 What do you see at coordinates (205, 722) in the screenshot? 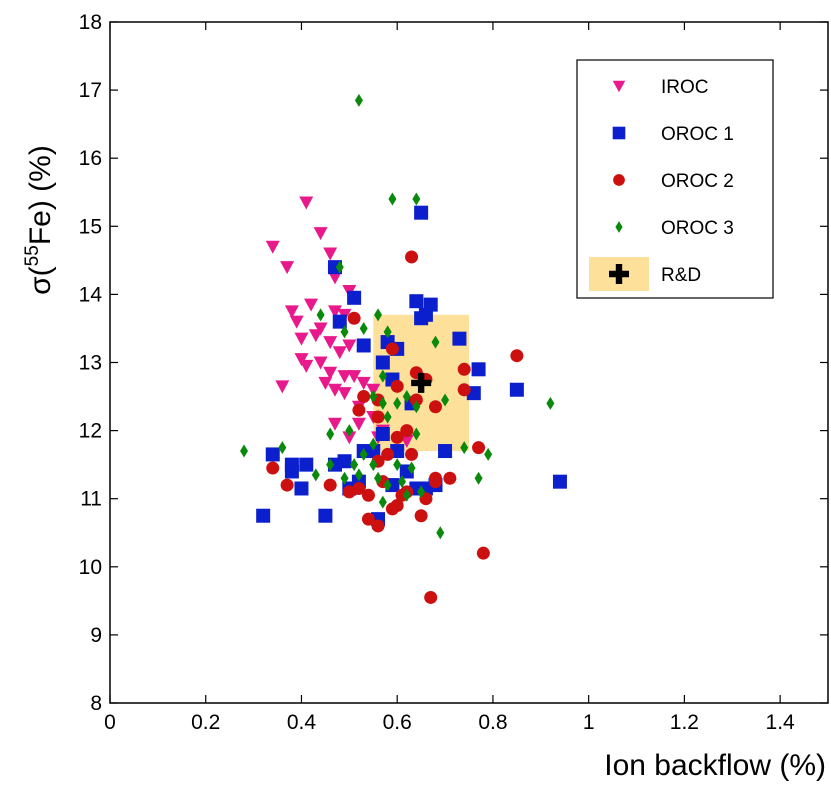
I see `x-tick-label: 0.2` at bounding box center [205, 722].